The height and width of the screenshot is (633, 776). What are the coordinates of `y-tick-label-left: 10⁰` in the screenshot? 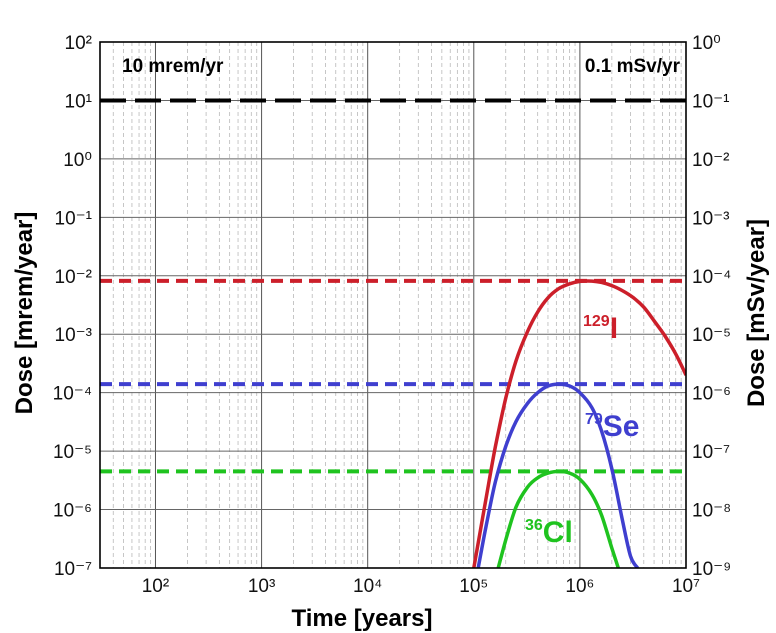 It's located at (77, 160).